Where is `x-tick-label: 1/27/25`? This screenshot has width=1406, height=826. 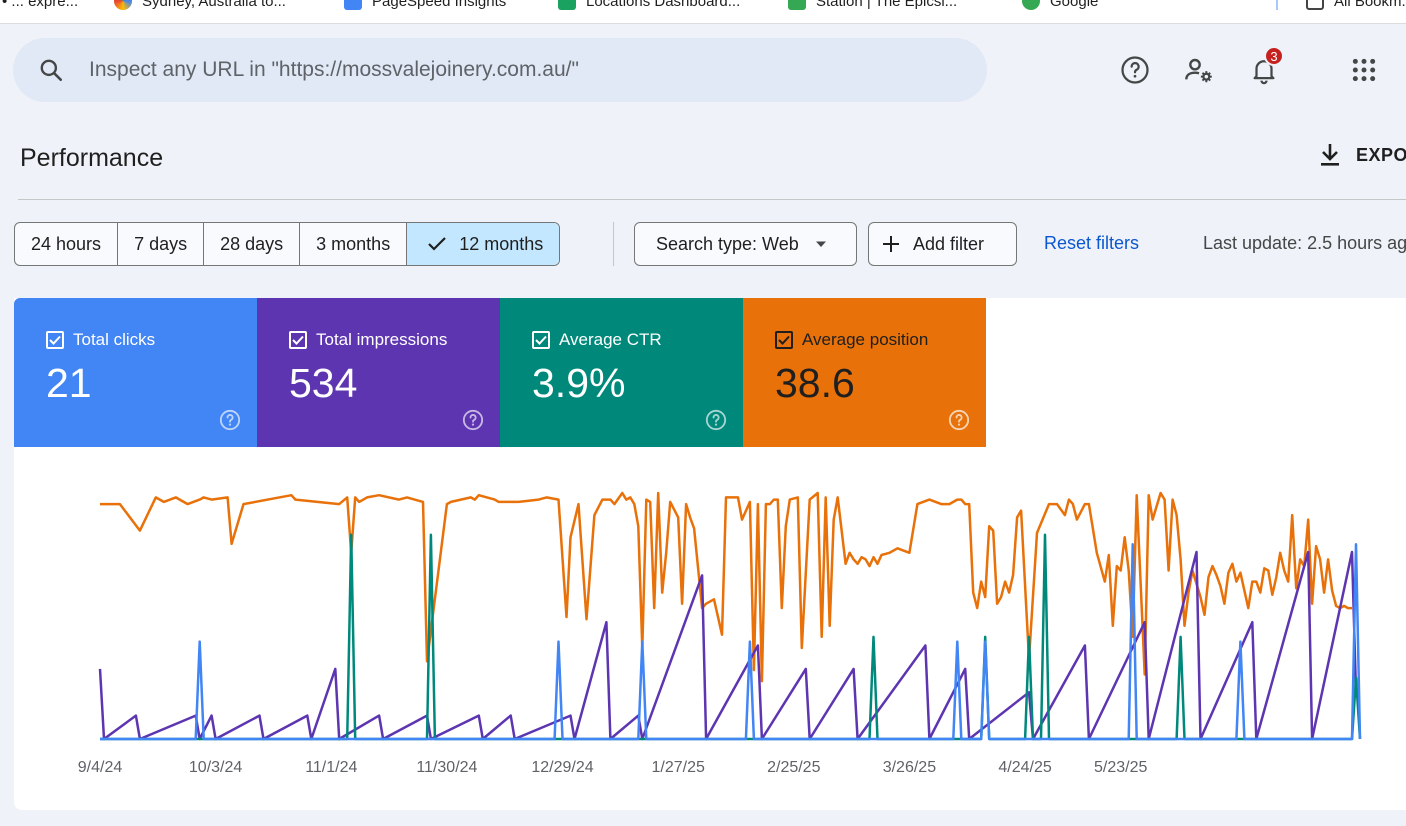
x-tick-label: 1/27/25 is located at coordinates (678, 767).